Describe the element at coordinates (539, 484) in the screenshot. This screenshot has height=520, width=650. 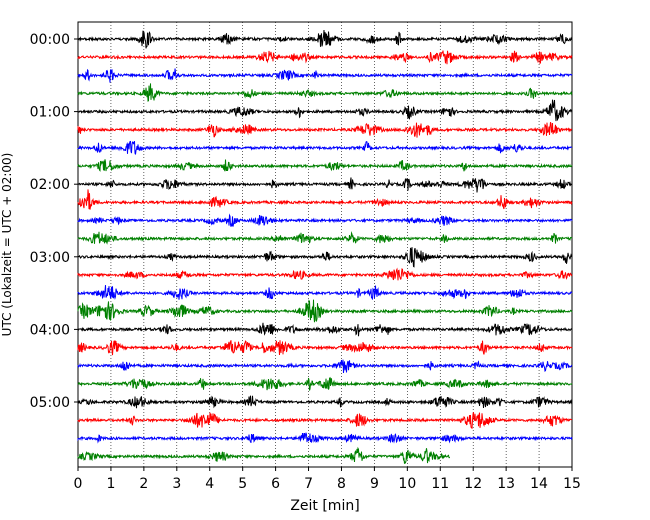
I see `x-tick-label: 14` at that location.